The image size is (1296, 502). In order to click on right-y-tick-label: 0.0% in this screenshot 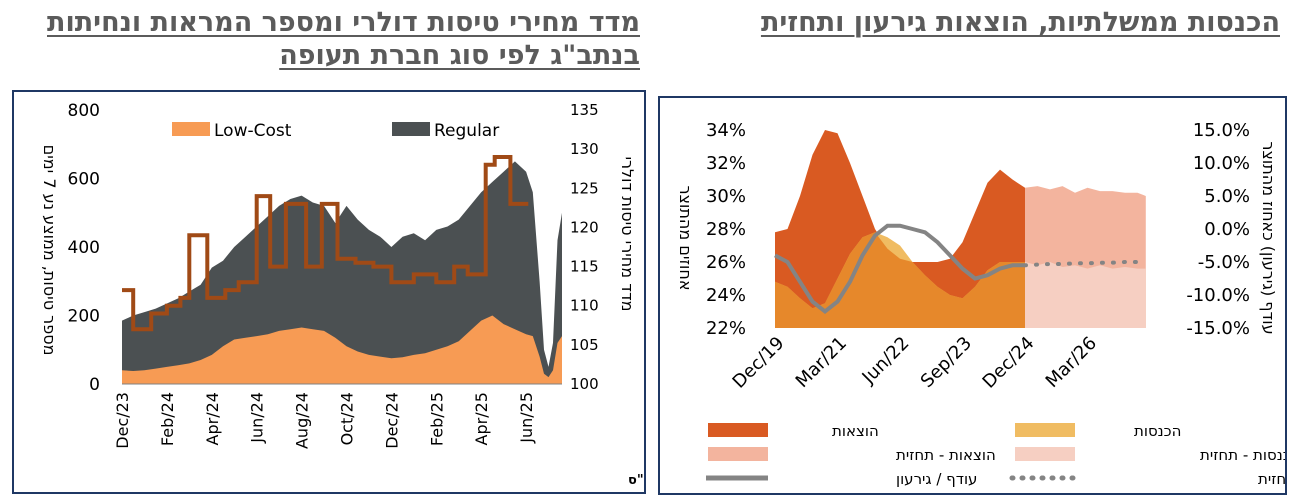, I will do `click(1227, 229)`.